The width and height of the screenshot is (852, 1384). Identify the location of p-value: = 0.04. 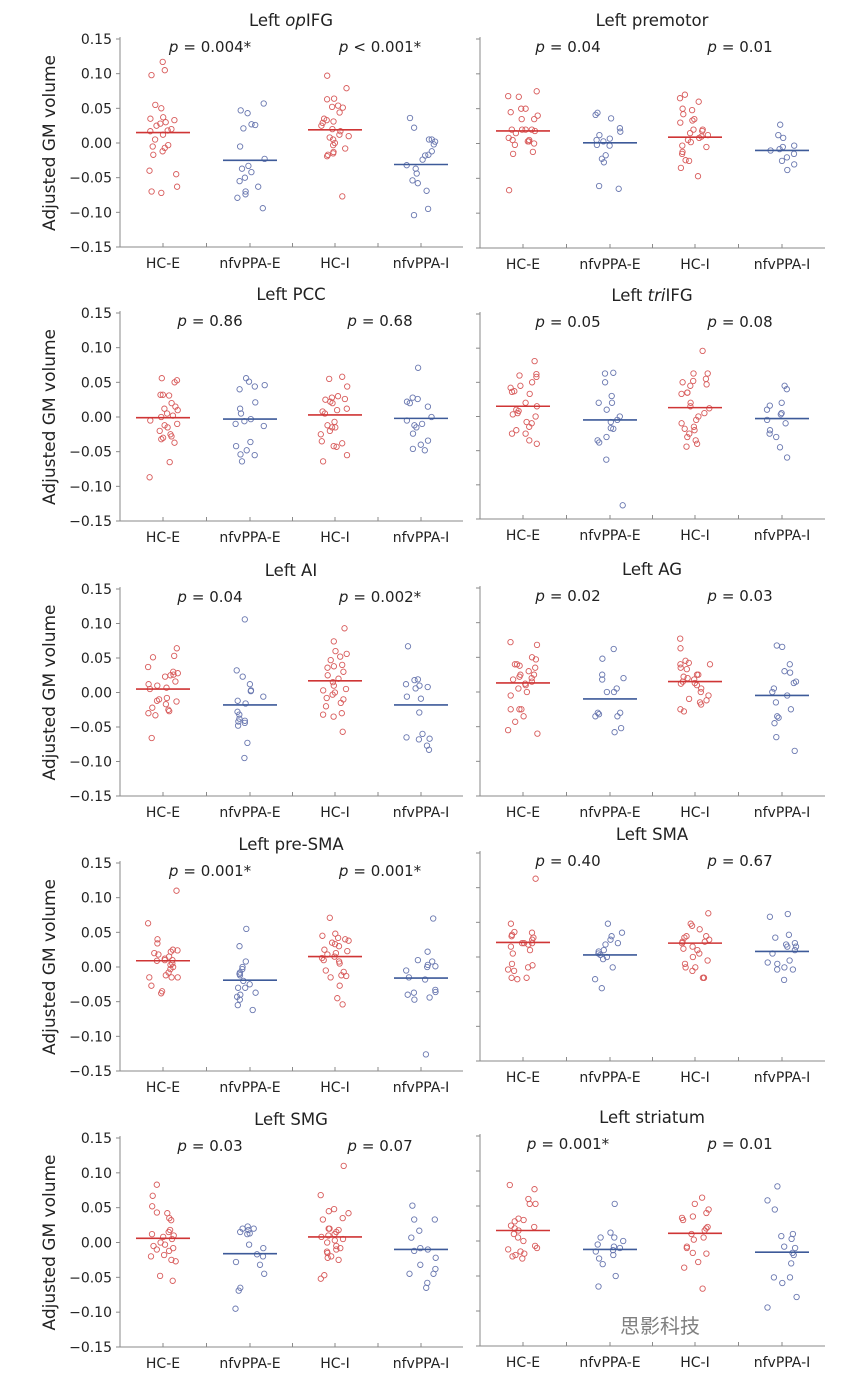
(217, 597).